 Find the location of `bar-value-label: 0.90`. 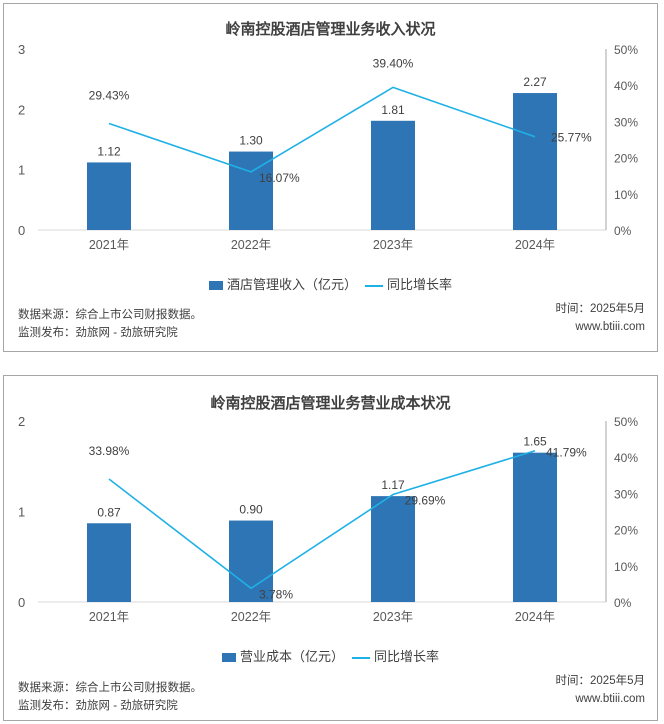

bar-value-label: 0.90 is located at coordinates (251, 510).